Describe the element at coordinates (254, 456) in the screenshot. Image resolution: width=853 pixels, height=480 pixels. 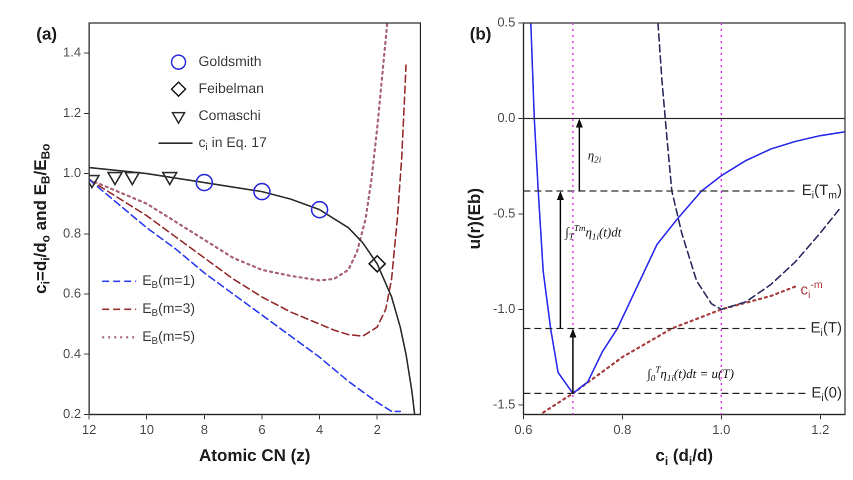
I see `x-axis-title: Atomic CN (z)` at that location.